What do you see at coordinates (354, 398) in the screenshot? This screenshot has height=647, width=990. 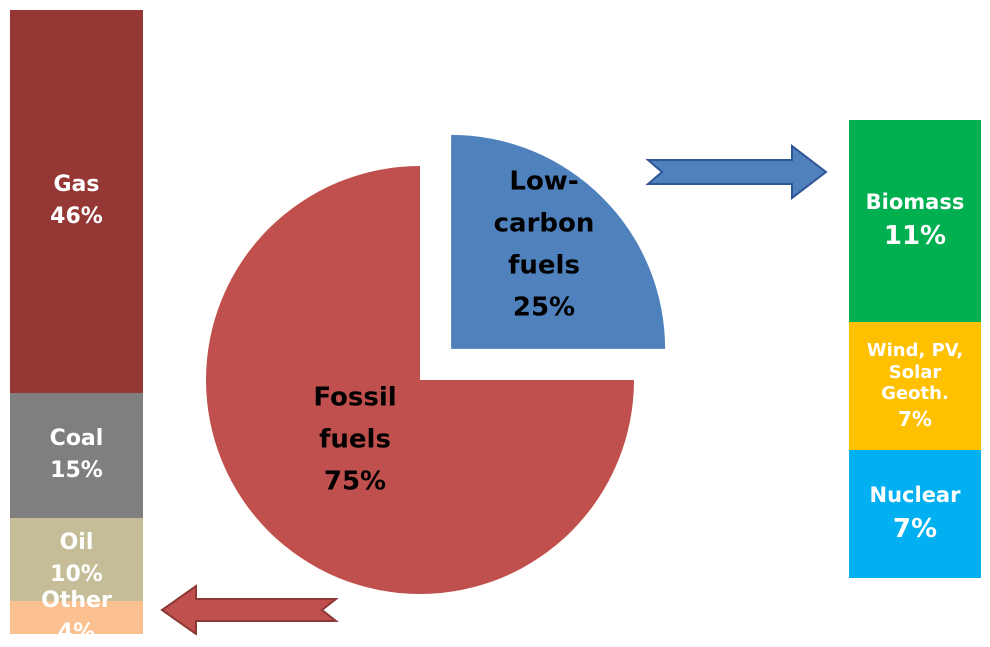 I see `pie-slice-label: Fossil` at bounding box center [354, 398].